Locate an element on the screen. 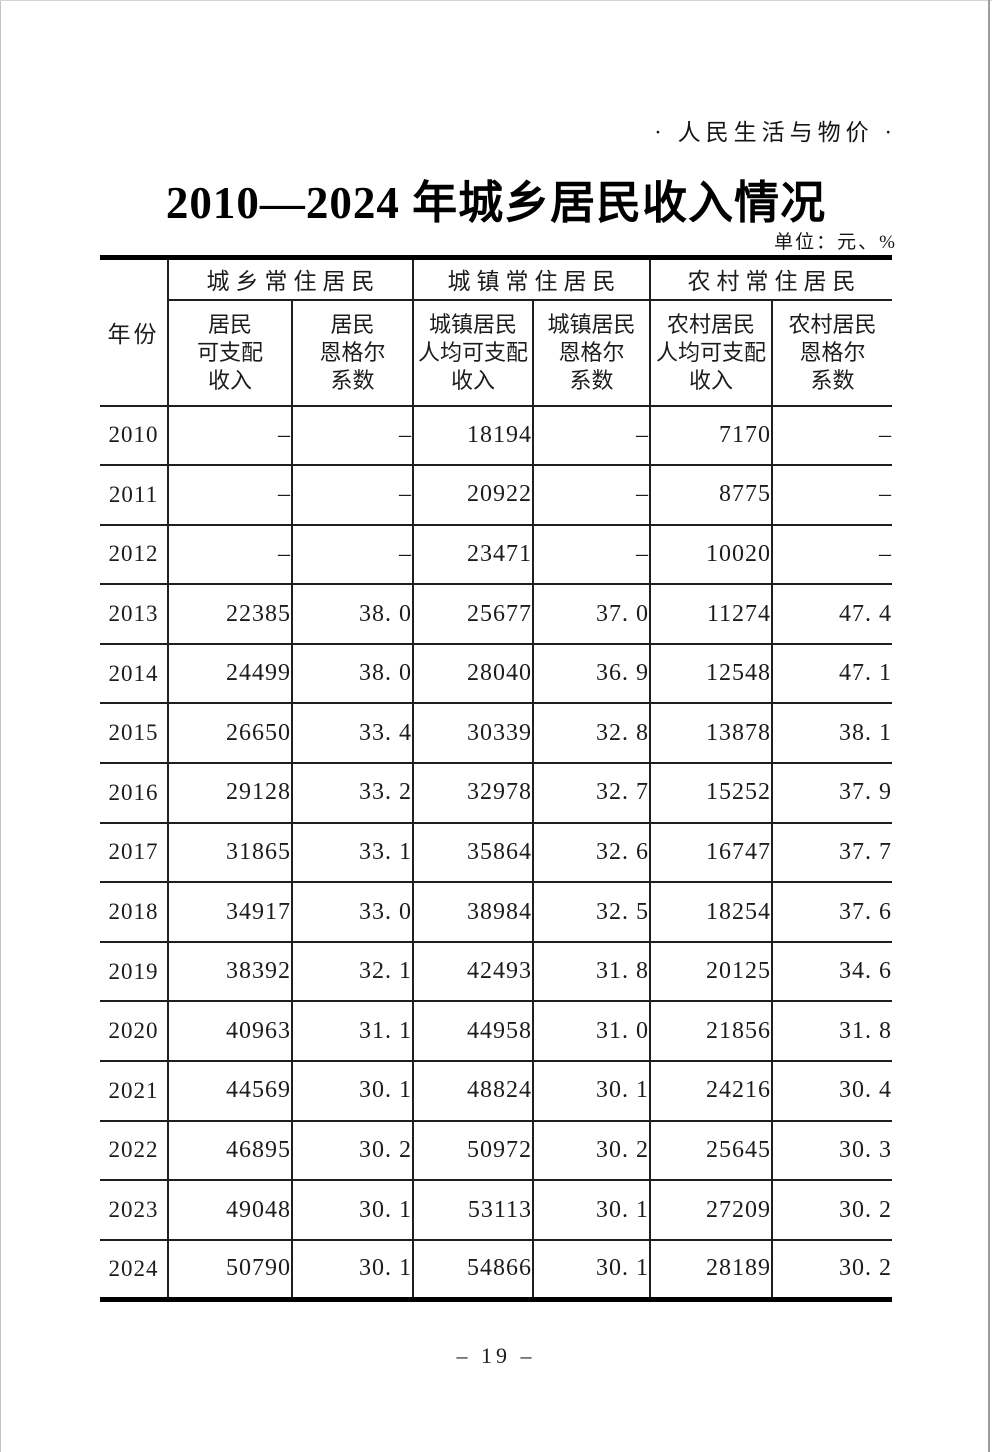  value-cell: 30. 3 is located at coordinates (831, 1150).